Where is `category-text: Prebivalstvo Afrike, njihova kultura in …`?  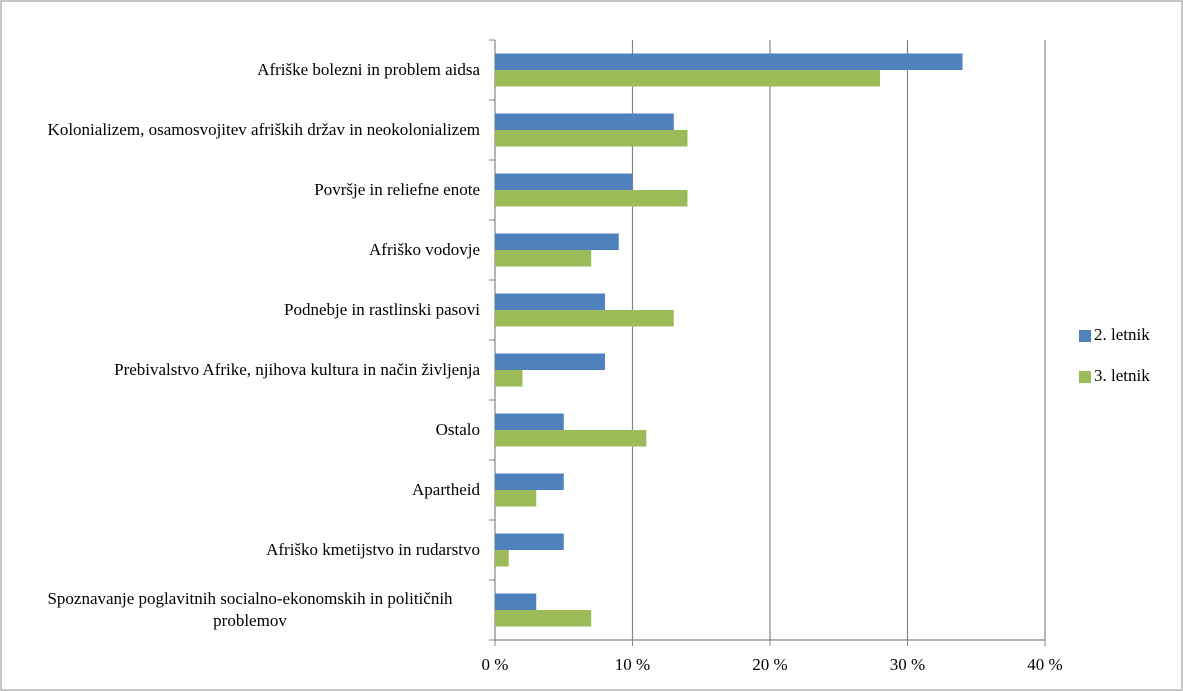
category-text: Prebivalstvo Afrike, njihova kultura in … is located at coordinates (297, 369).